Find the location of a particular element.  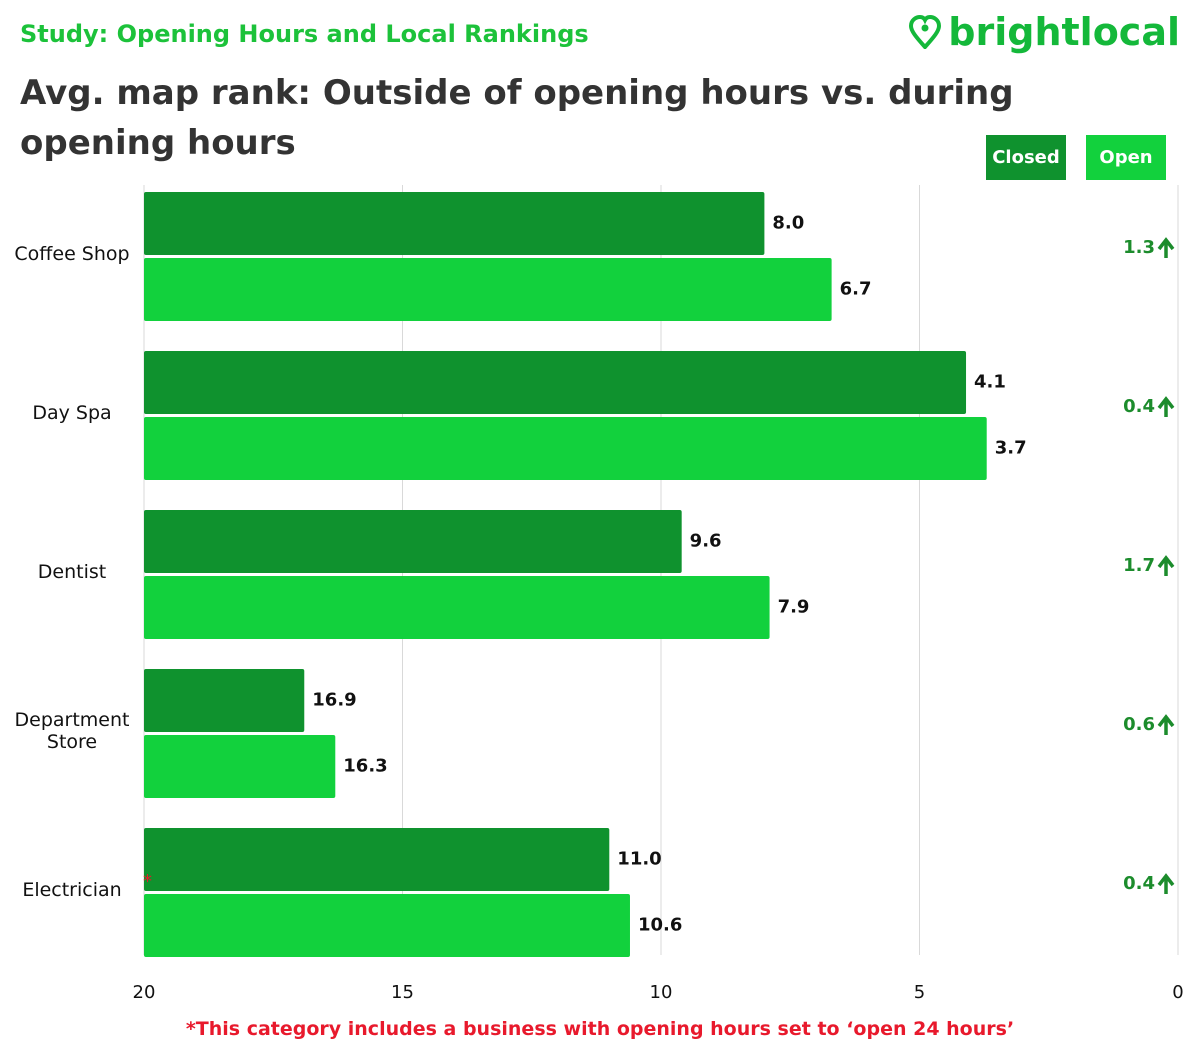

data-label: 6.7 is located at coordinates (856, 289).